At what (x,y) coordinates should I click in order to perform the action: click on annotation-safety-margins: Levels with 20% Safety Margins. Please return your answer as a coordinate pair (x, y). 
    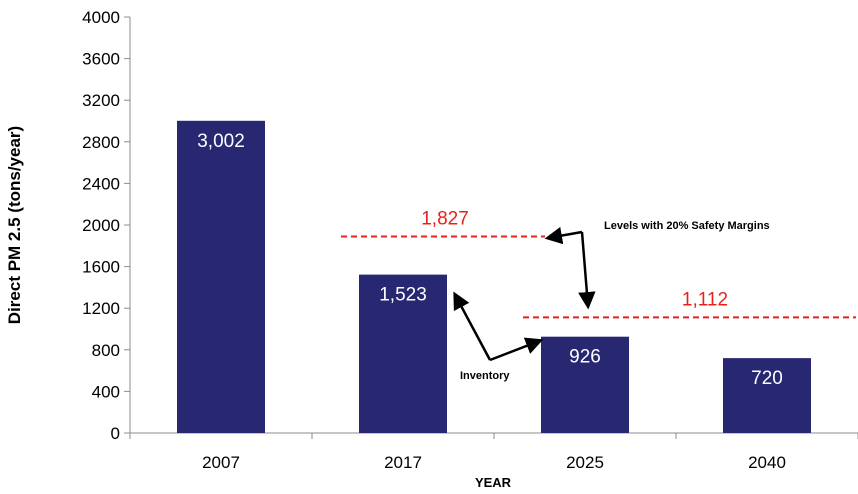
    Looking at the image, I should click on (687, 226).